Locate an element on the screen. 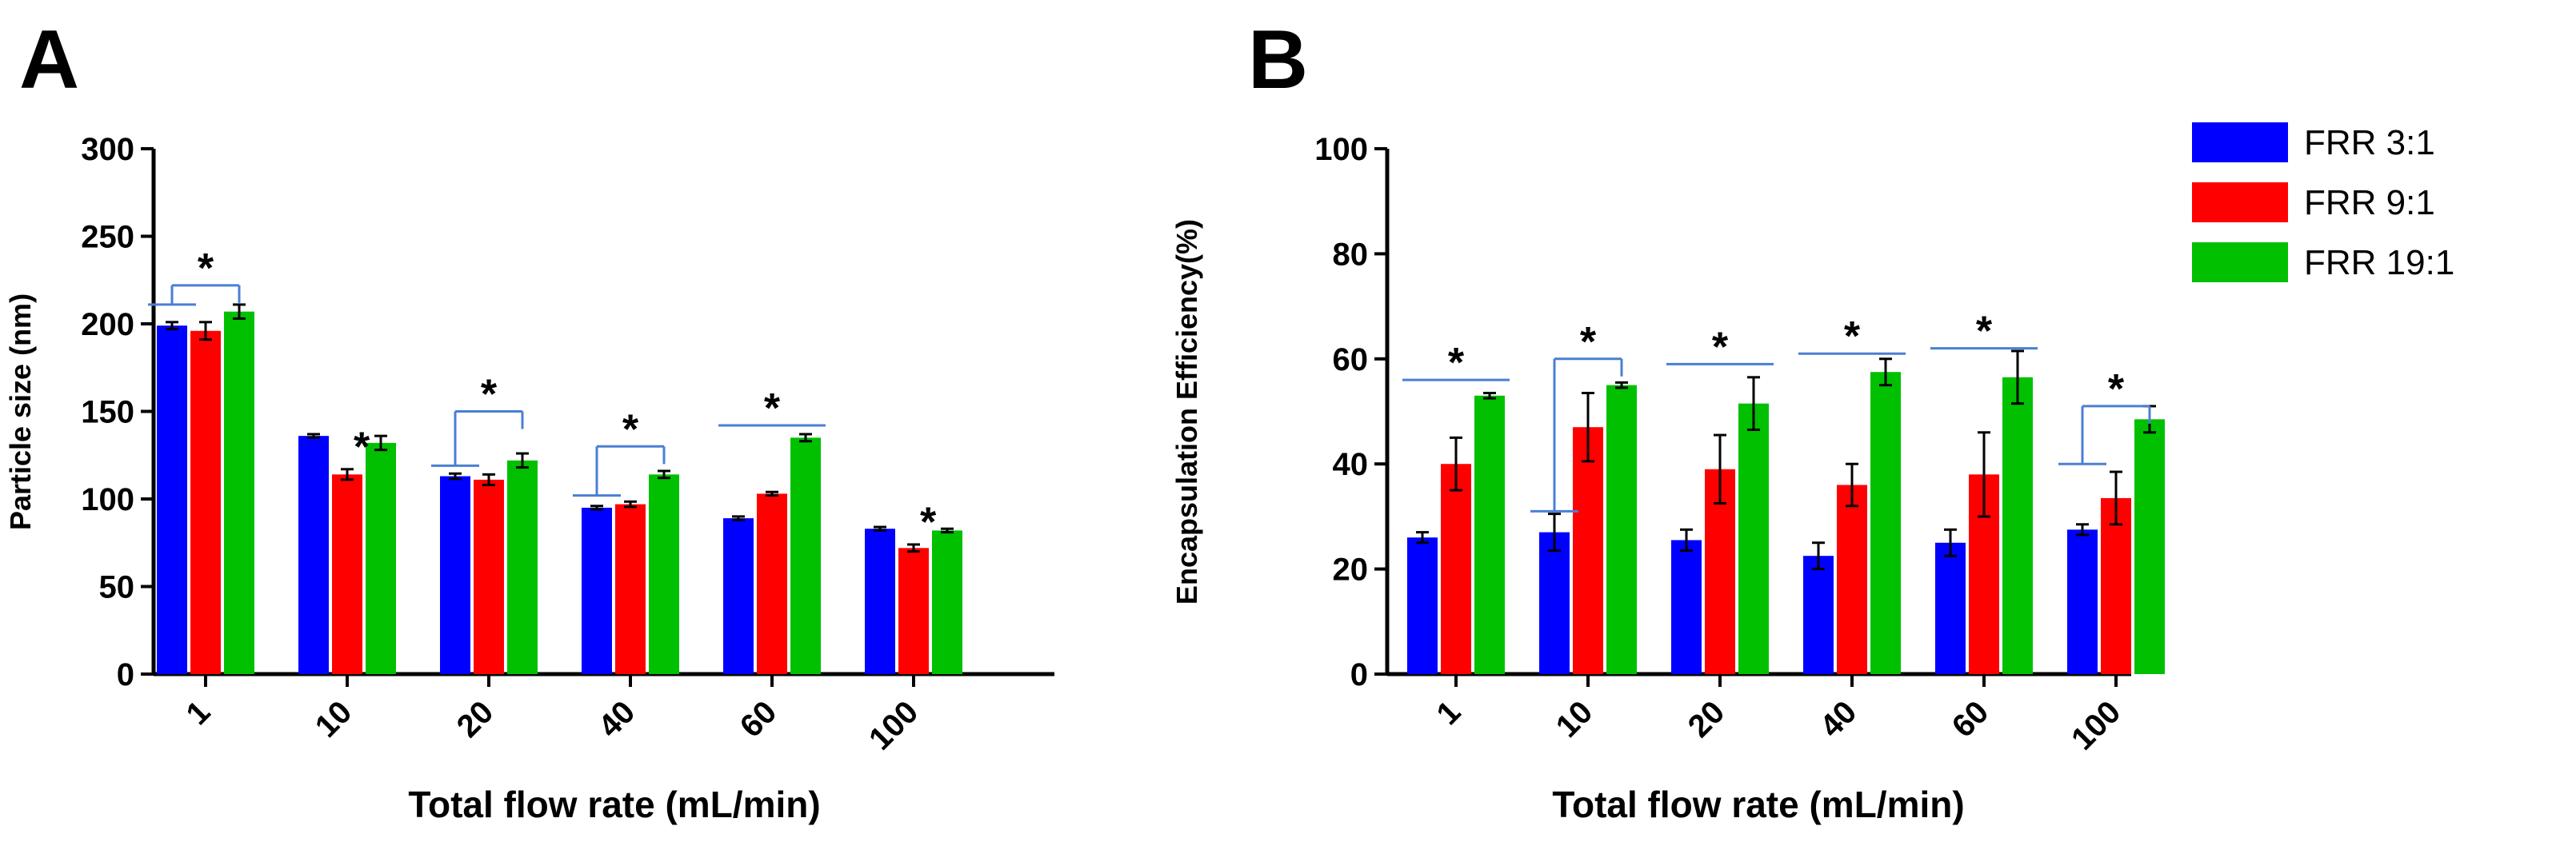  legend-label: FRR 19:1 is located at coordinates (2379, 262).